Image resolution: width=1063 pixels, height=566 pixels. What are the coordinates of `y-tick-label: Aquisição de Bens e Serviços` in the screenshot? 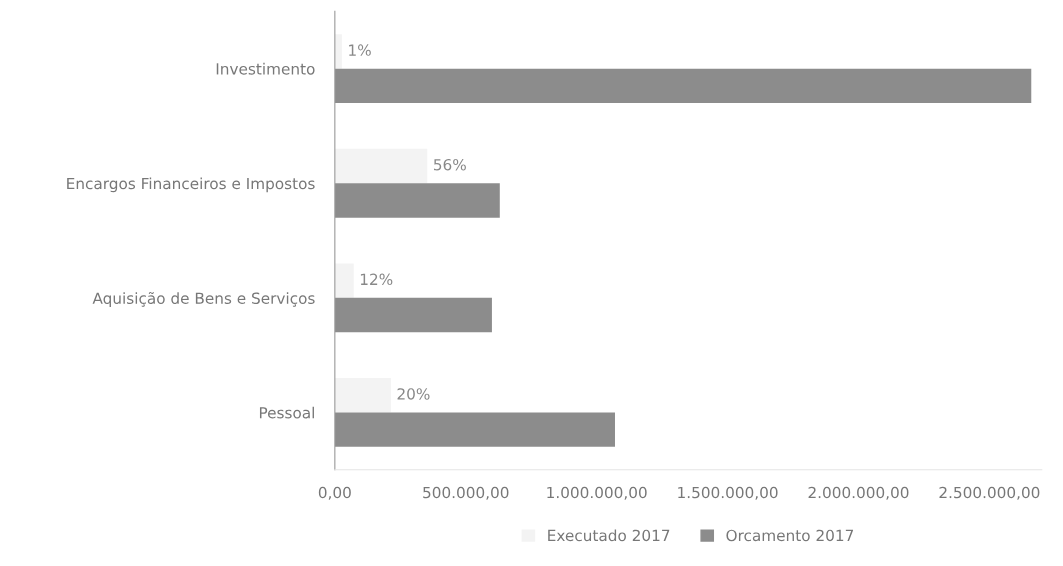 It's located at (203, 299).